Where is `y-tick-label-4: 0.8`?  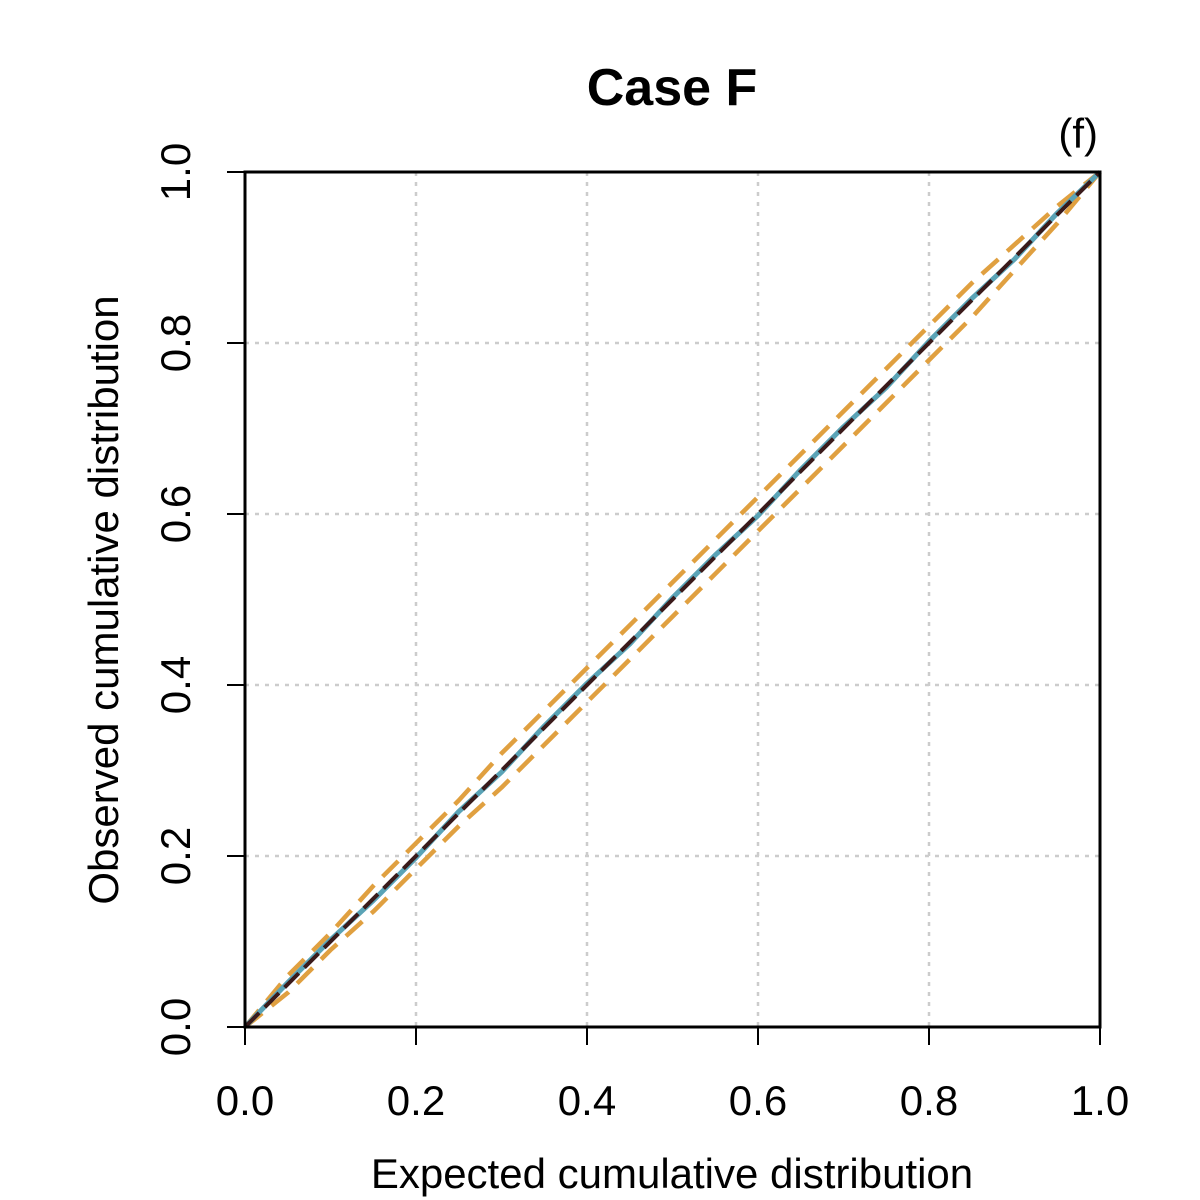
y-tick-label-4: 0.8 is located at coordinates (175, 343).